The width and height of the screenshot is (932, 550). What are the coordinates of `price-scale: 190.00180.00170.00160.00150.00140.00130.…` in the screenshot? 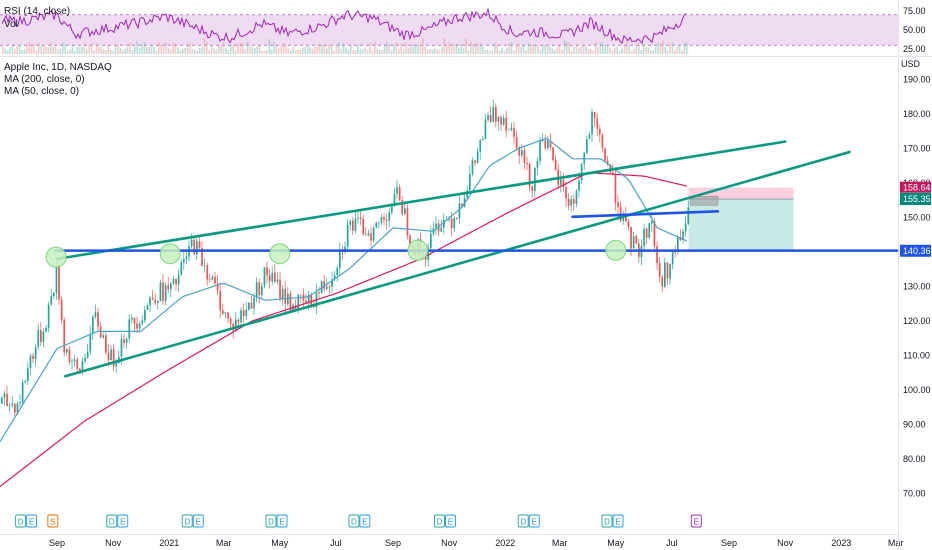 It's located at (915, 275).